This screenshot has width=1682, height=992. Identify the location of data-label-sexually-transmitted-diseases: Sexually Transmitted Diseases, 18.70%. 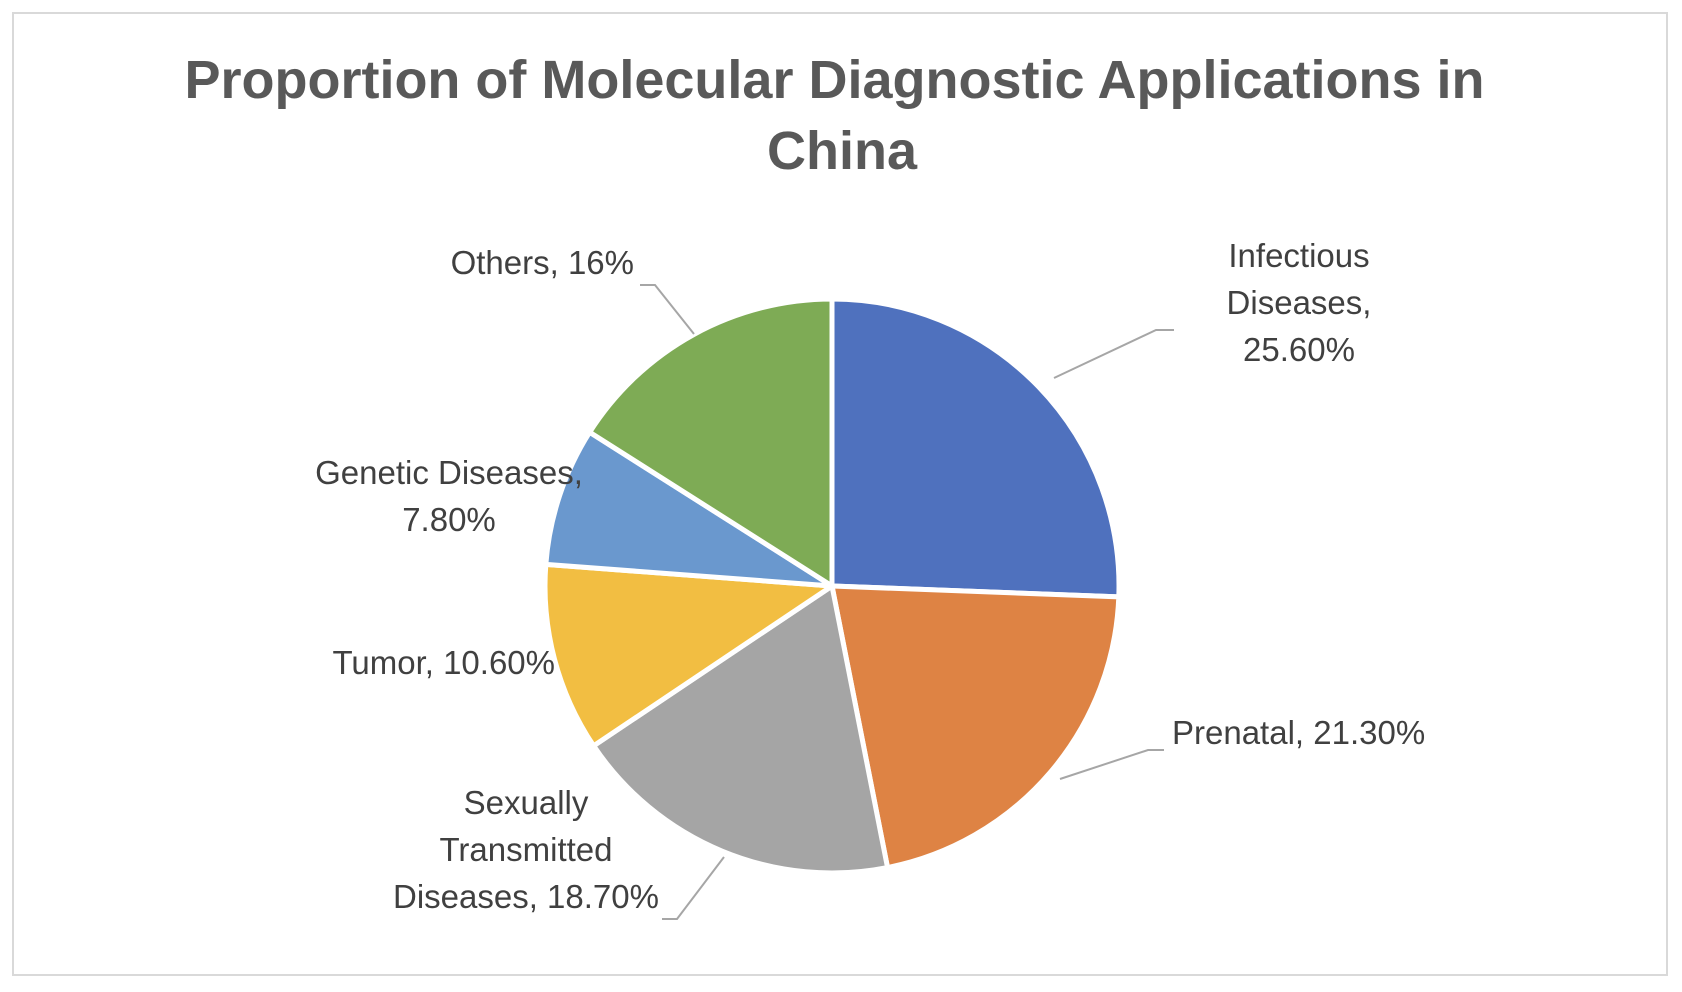
(526, 849).